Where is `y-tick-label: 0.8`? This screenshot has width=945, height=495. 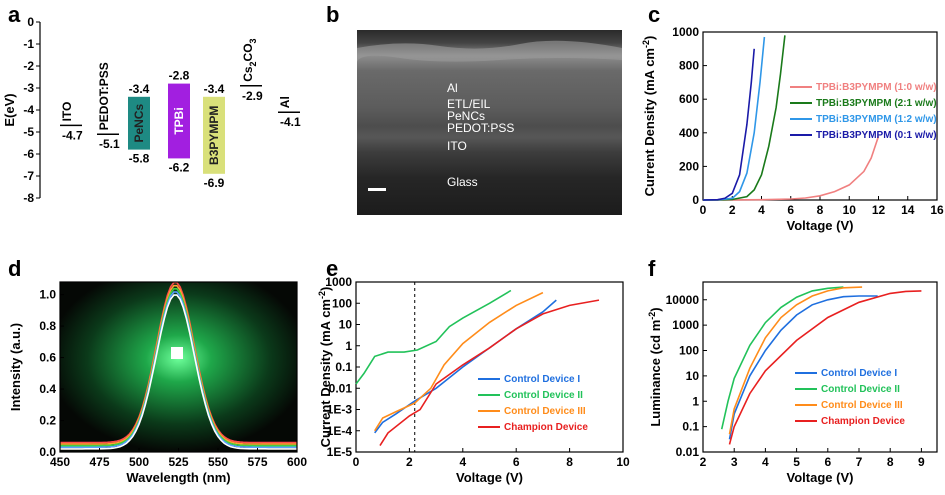 y-tick-label: 0.8 is located at coordinates (47, 326).